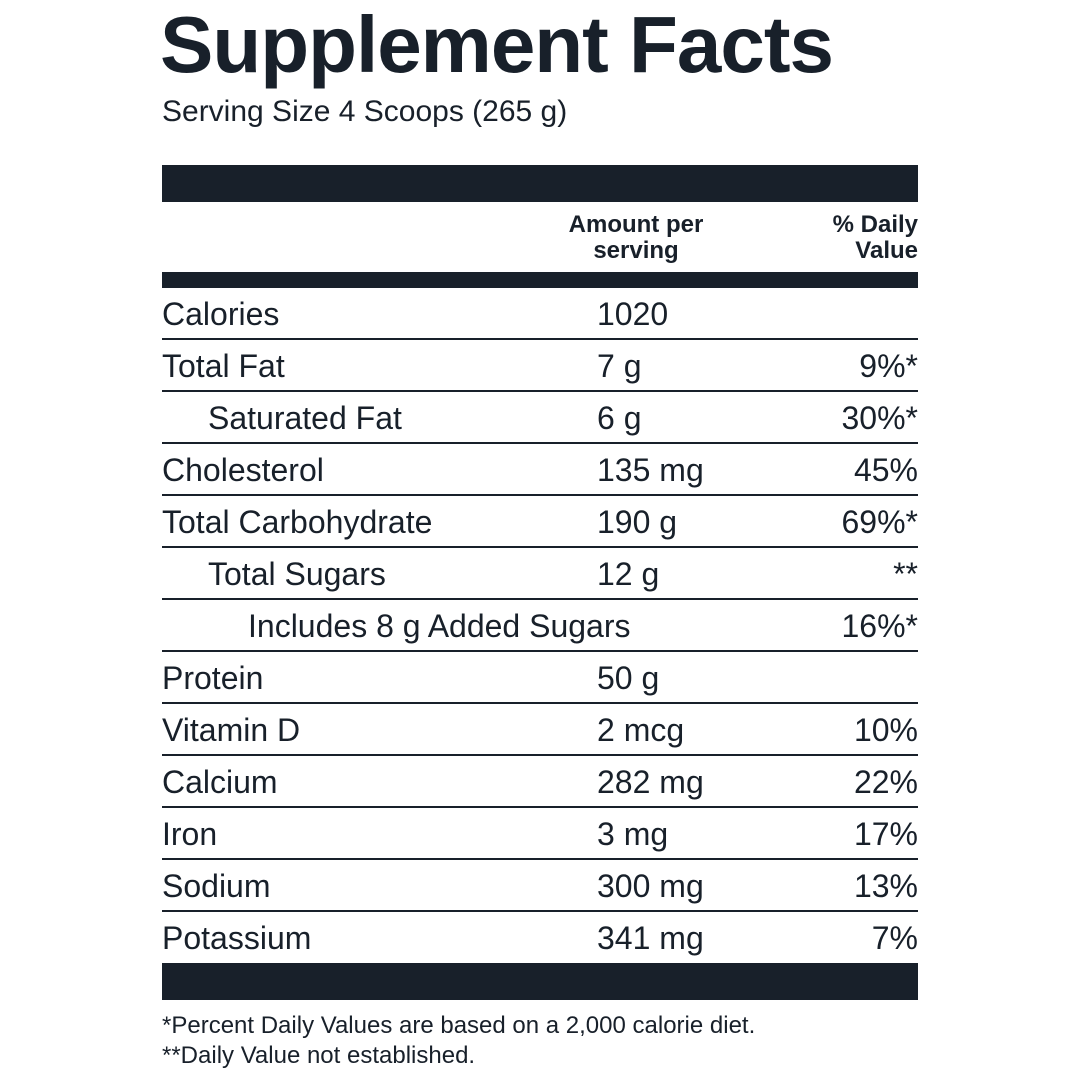 Image resolution: width=1080 pixels, height=1080 pixels. What do you see at coordinates (297, 522) in the screenshot?
I see `nutrient-name: Total Carbohydrate` at bounding box center [297, 522].